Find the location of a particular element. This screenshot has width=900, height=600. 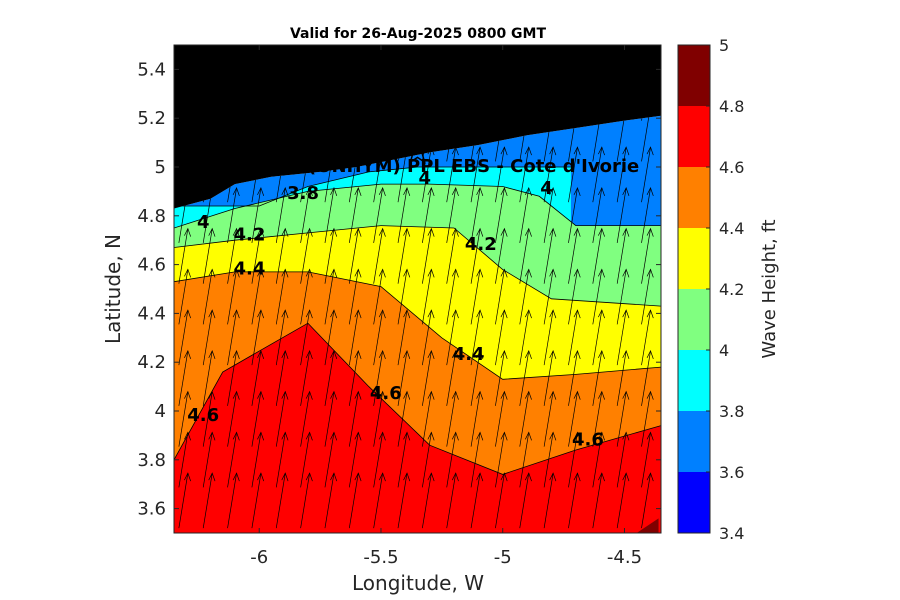

contour-label: 4.4 is located at coordinates (469, 354).